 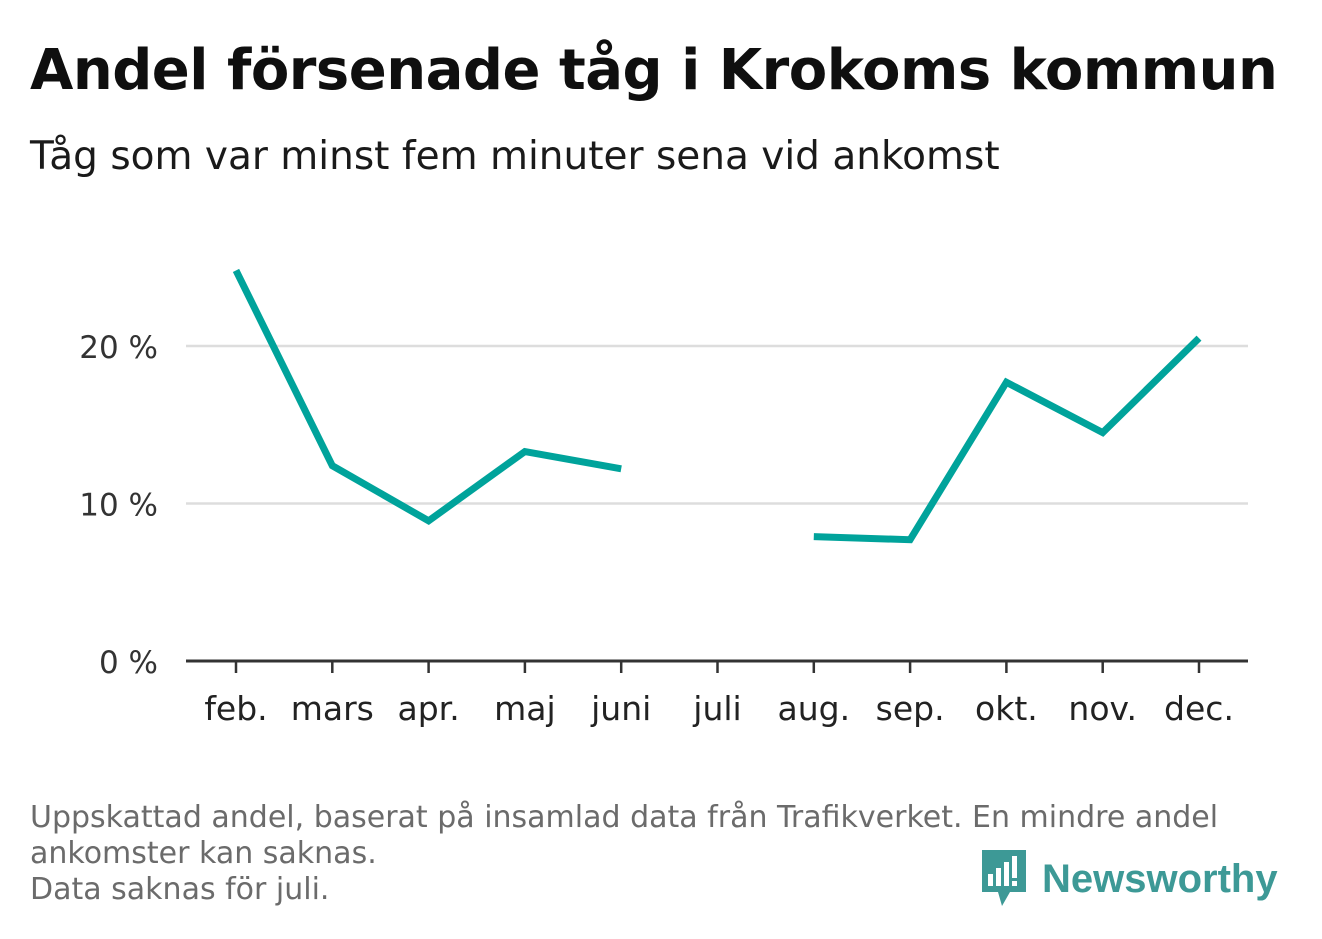 I want to click on x-tick-label: okt., so click(x=1006, y=708).